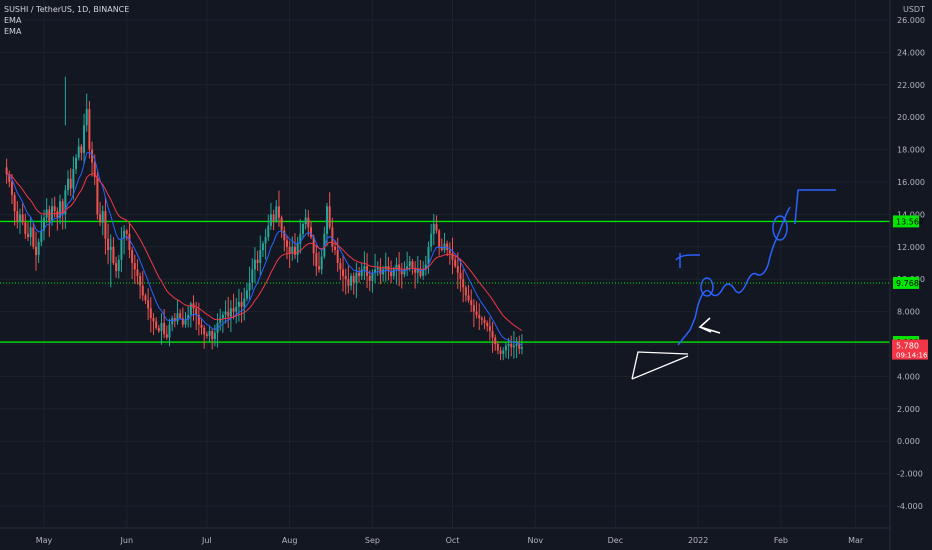  I want to click on target-circle, so click(780, 228).